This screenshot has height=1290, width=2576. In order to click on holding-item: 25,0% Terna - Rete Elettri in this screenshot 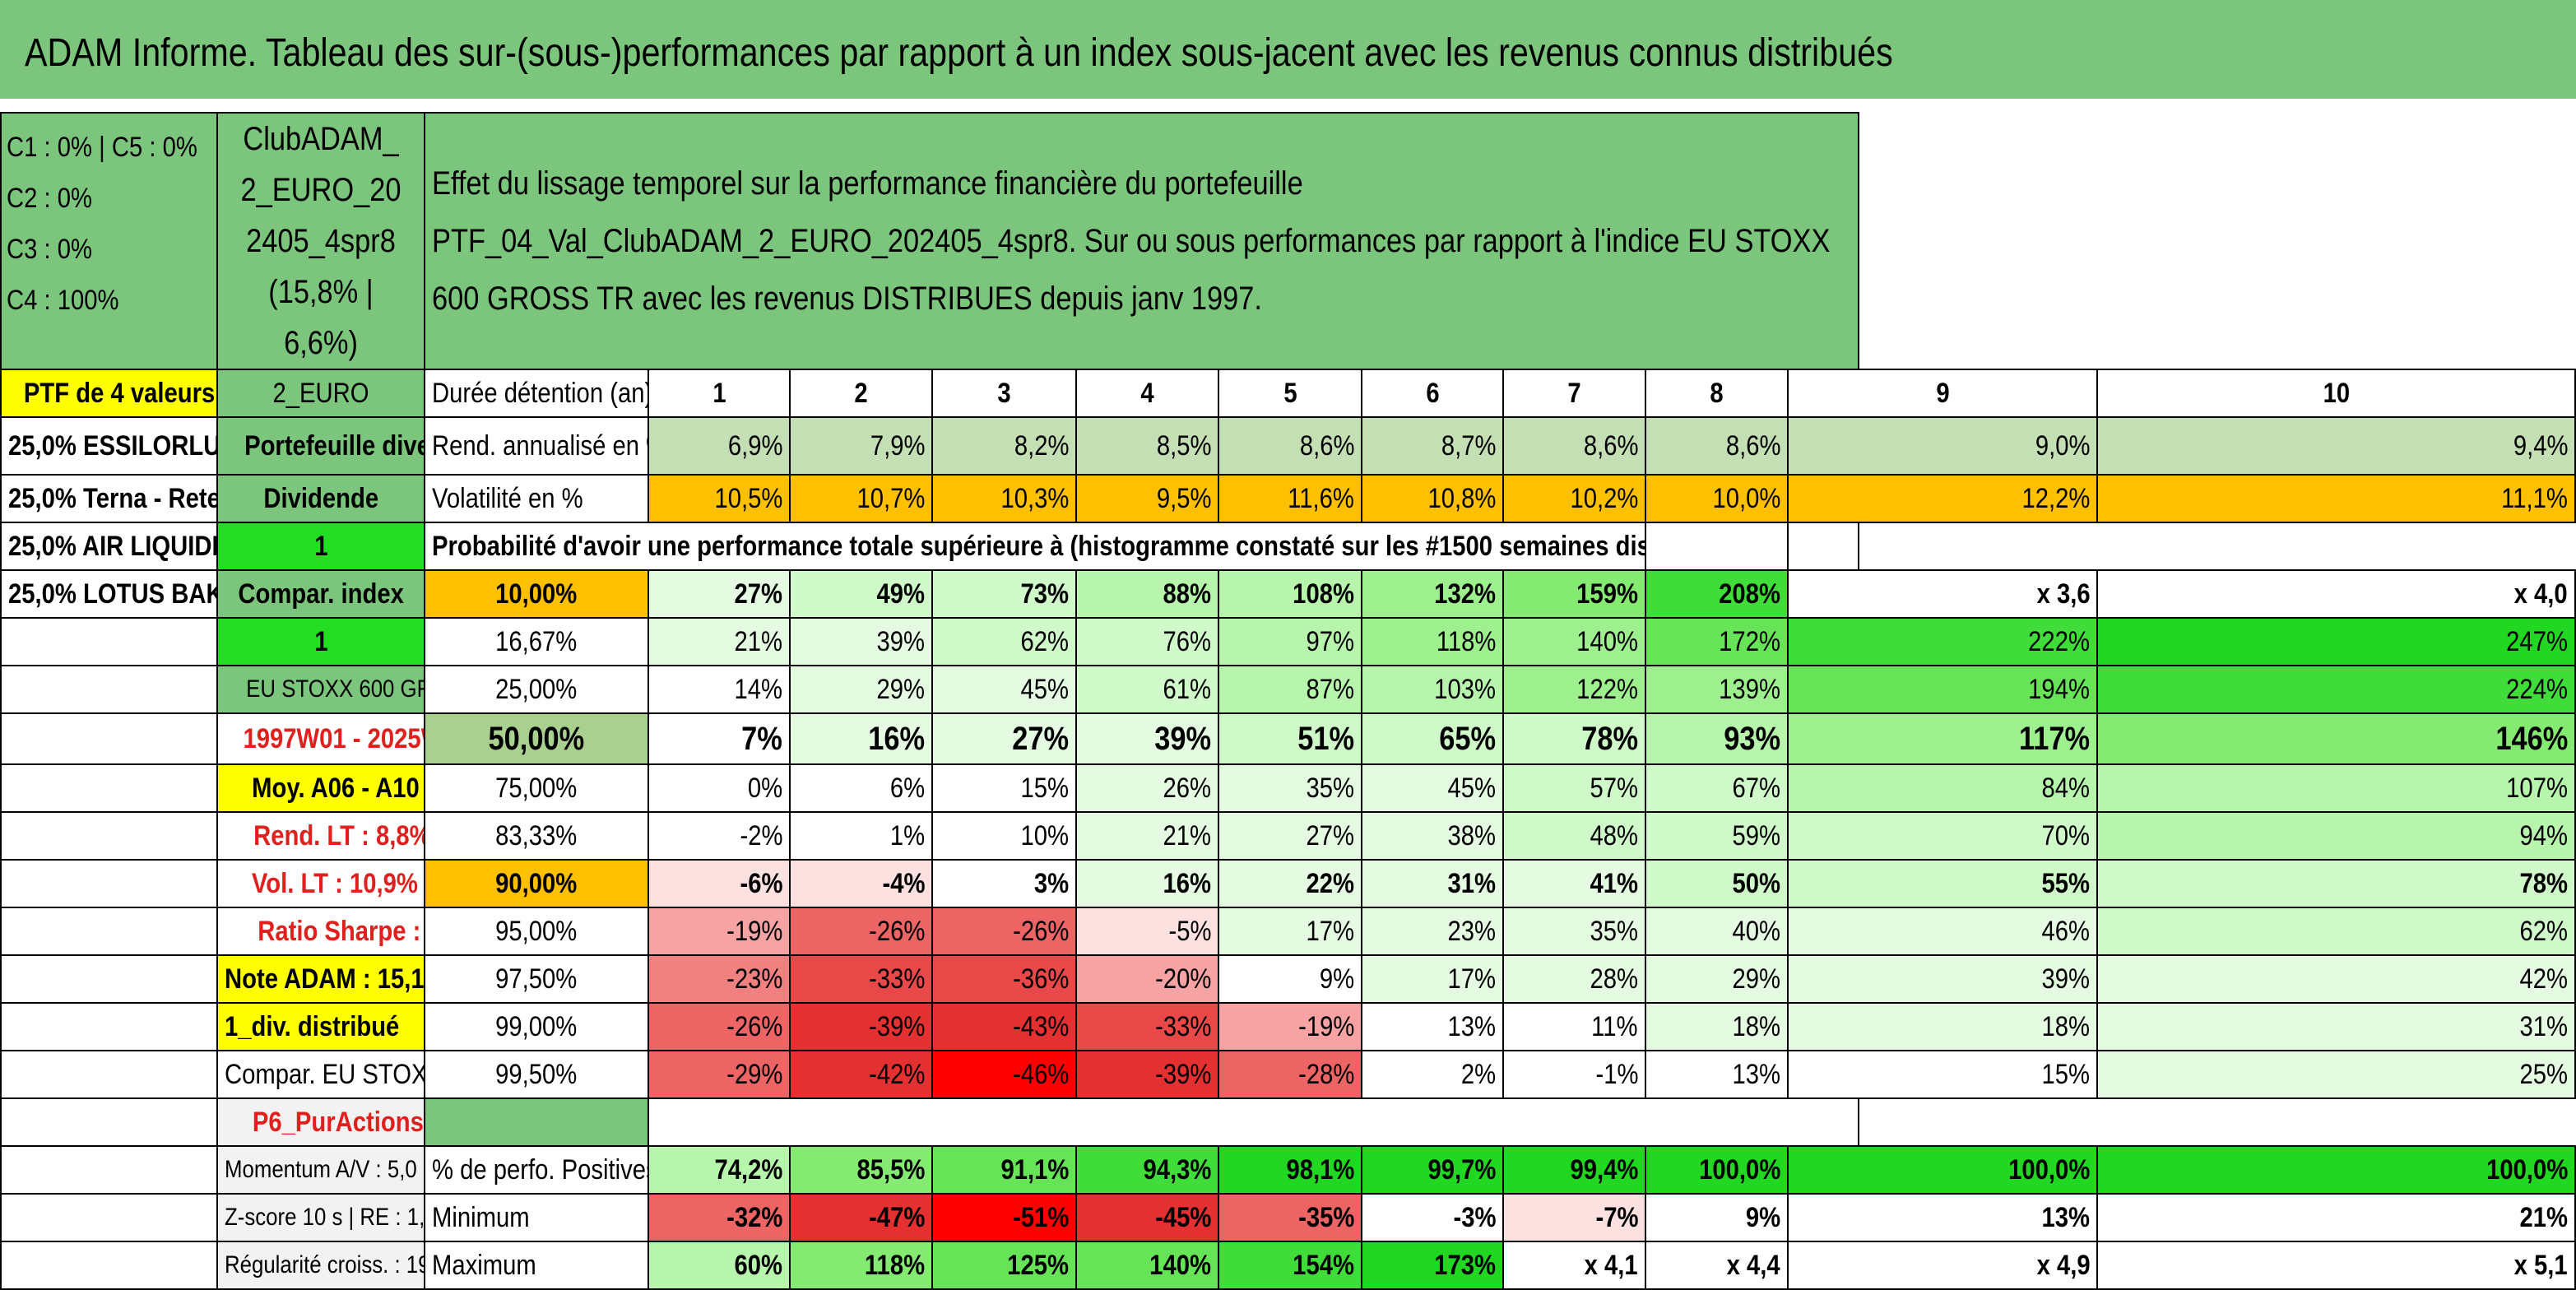, I will do `click(109, 498)`.